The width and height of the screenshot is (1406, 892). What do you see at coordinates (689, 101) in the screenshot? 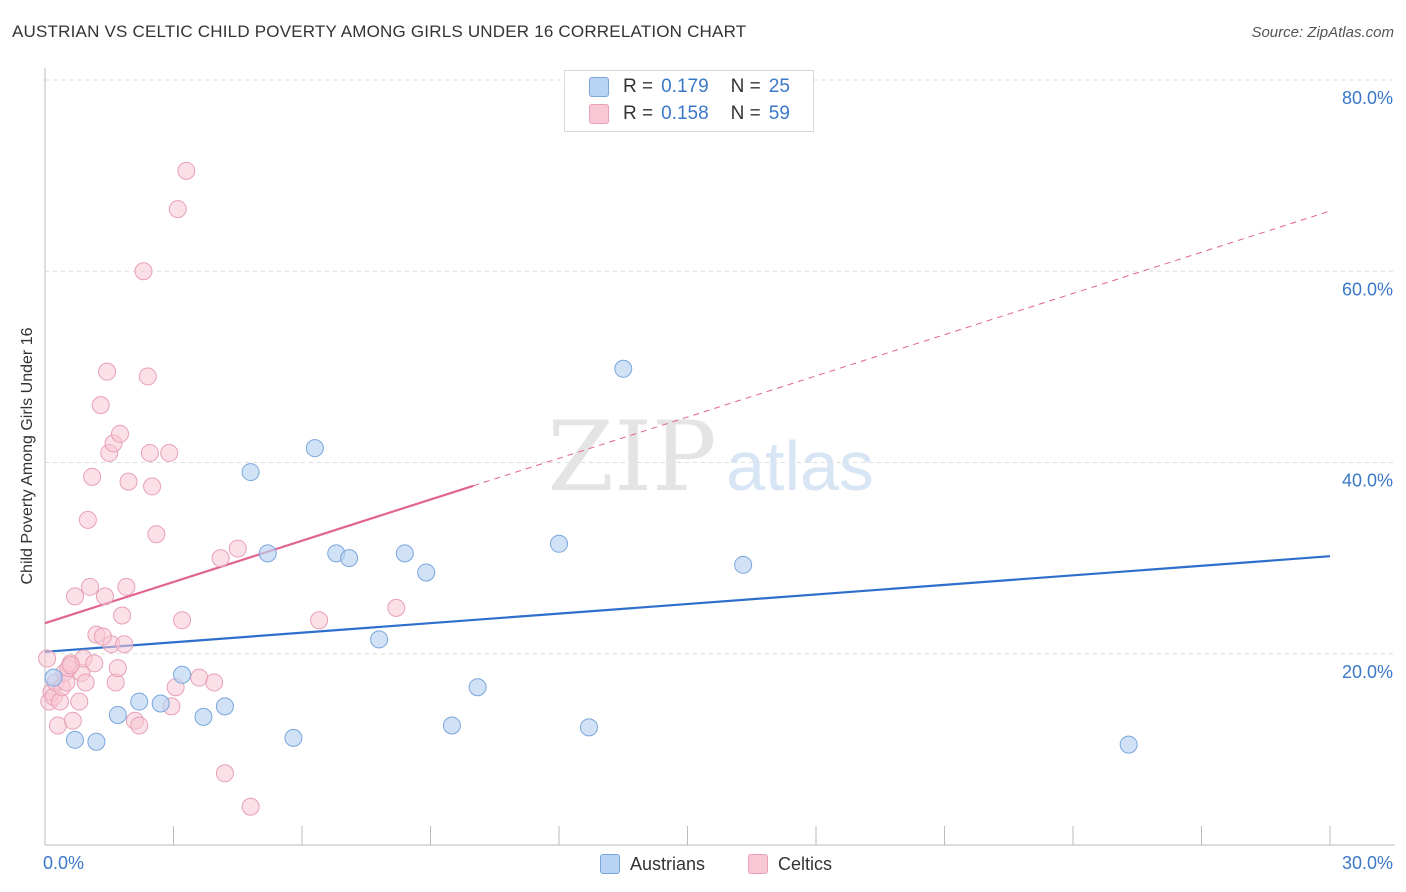
I see `legend: R = 0.179 N = 25 R = 0.158 N = 59` at bounding box center [689, 101].